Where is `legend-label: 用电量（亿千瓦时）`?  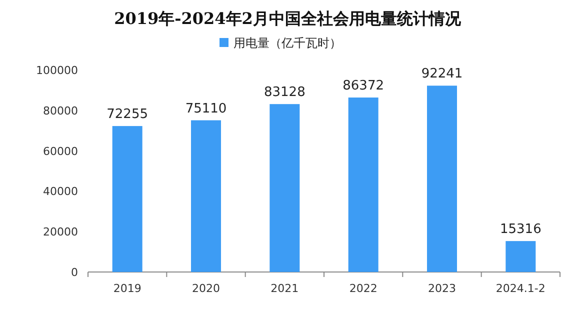 legend-label: 用电量（亿千瓦时） is located at coordinates (288, 43).